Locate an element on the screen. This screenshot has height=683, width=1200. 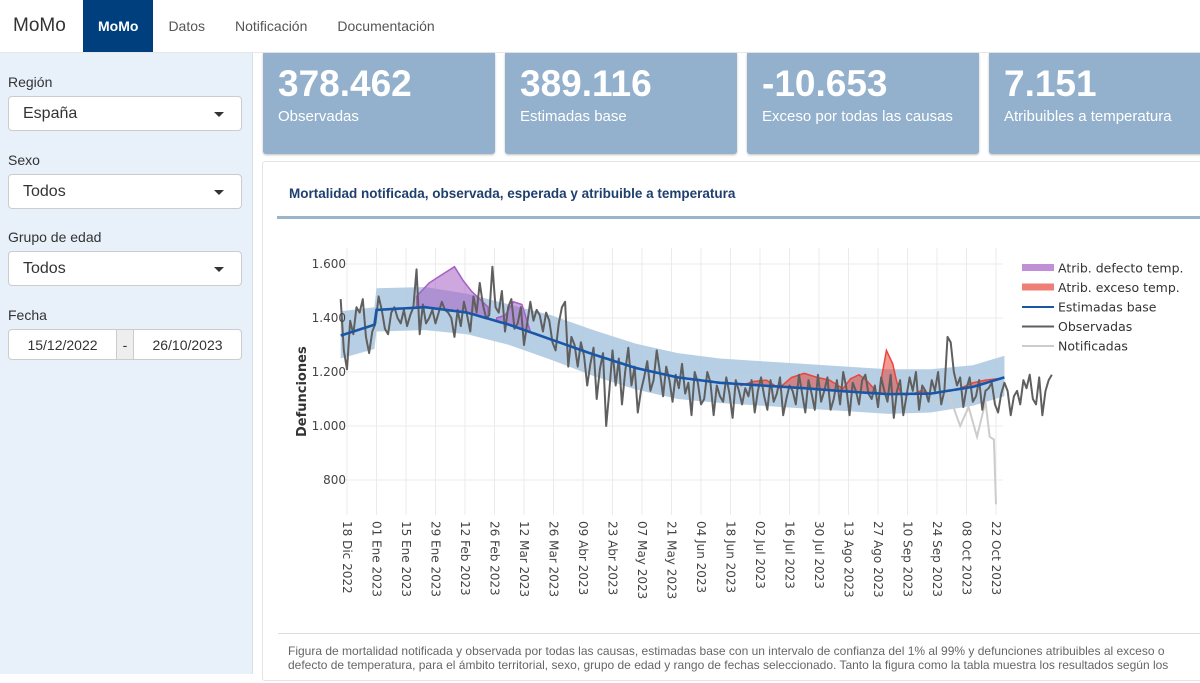
x-tick-label: 16 Jul 2023 is located at coordinates (790, 555).